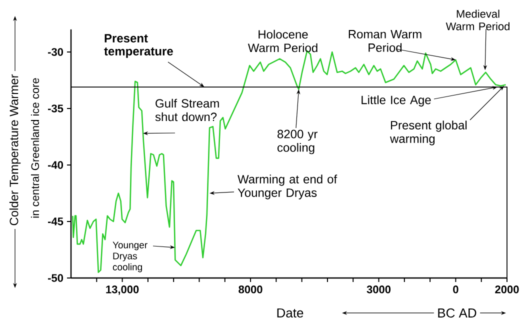  I want to click on x-tick-label: 8000, so click(250, 290).